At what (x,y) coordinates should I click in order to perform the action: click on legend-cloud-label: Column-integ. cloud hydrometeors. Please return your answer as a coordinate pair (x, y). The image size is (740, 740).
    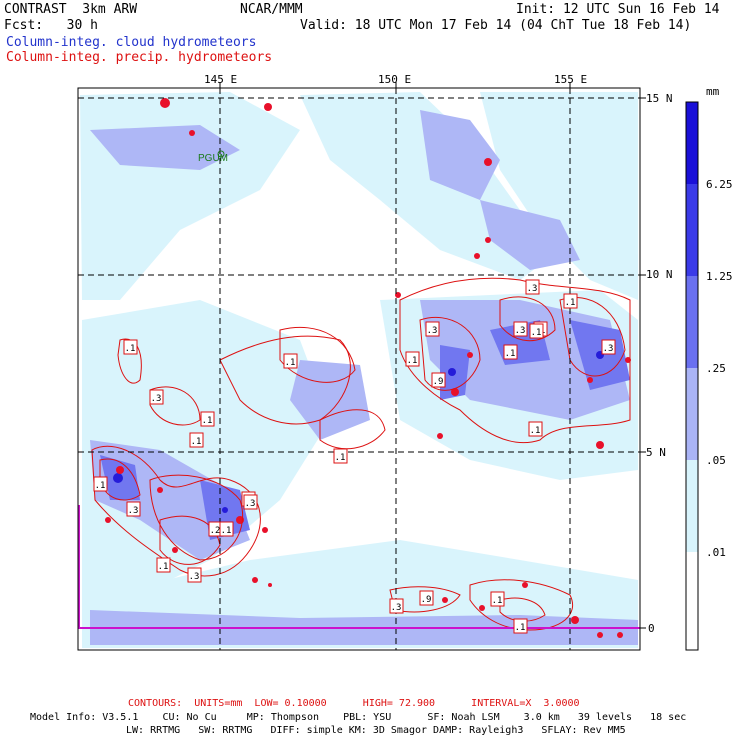
    Looking at the image, I should click on (131, 42).